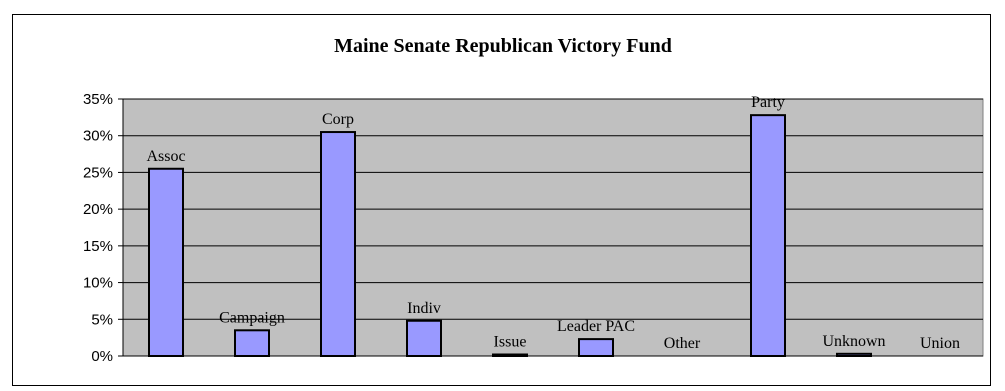 This screenshot has height=391, width=1005. What do you see at coordinates (98, 283) in the screenshot?
I see `y-tick-label: 10%` at bounding box center [98, 283].